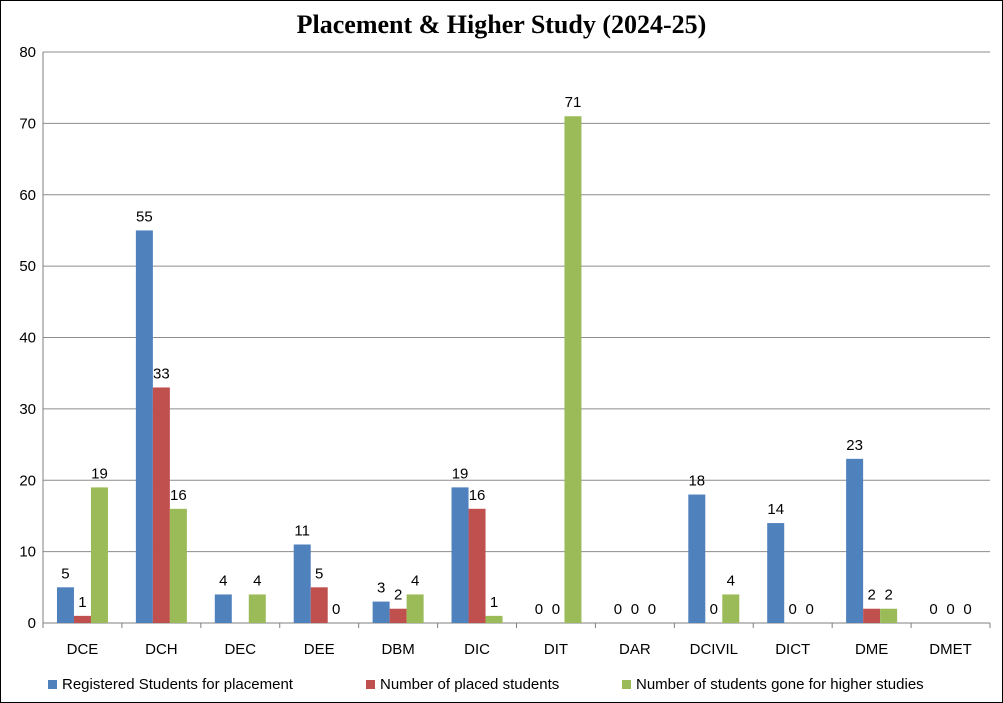 This screenshot has width=1003, height=703. What do you see at coordinates (144, 216) in the screenshot?
I see `data-label: 55` at bounding box center [144, 216].